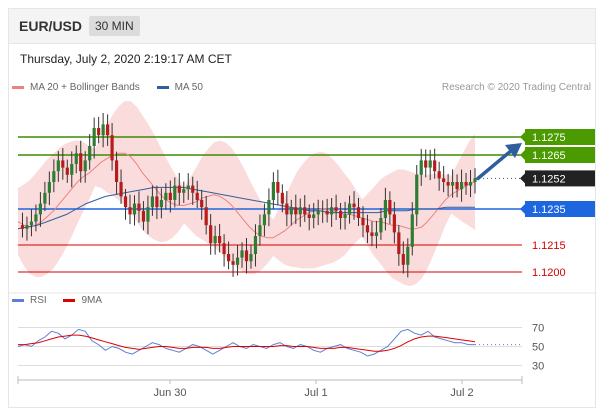 This screenshot has width=599, height=414. I want to click on ma9-swatch, so click(69, 300).